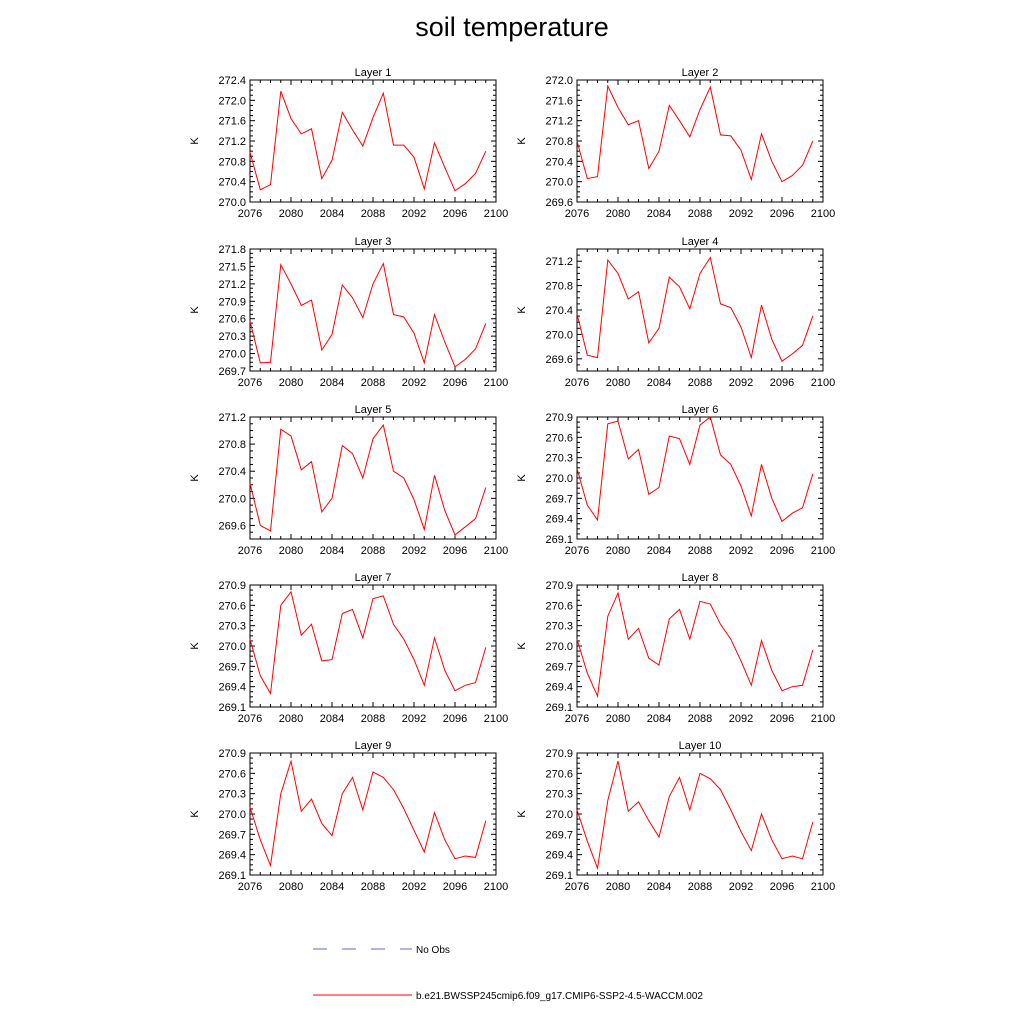  Describe the element at coordinates (700, 746) in the screenshot. I see `panel-title: Layer 10` at that location.